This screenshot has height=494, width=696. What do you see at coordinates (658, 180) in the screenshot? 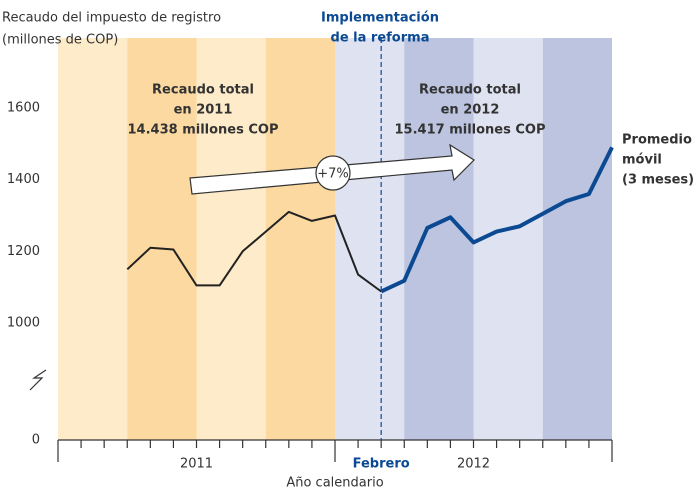
I see `legend-label: (3 meses)` at bounding box center [658, 180].